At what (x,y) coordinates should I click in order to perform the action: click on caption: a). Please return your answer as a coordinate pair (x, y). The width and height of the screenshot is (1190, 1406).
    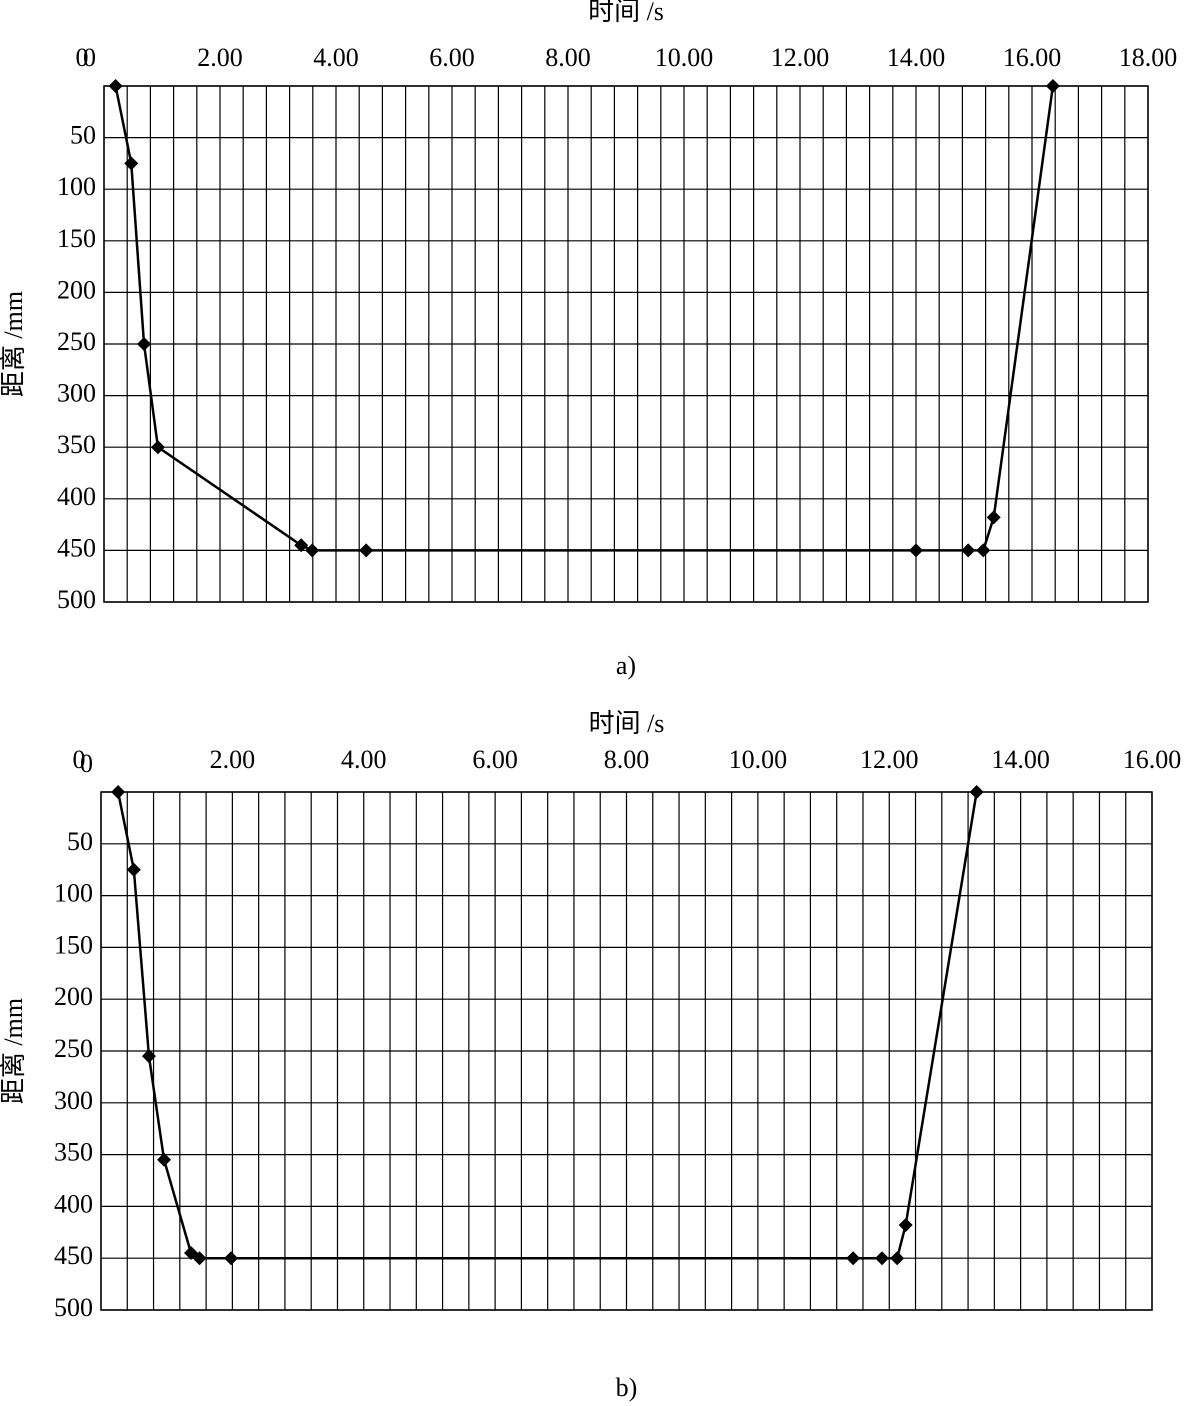
    Looking at the image, I should click on (626, 665).